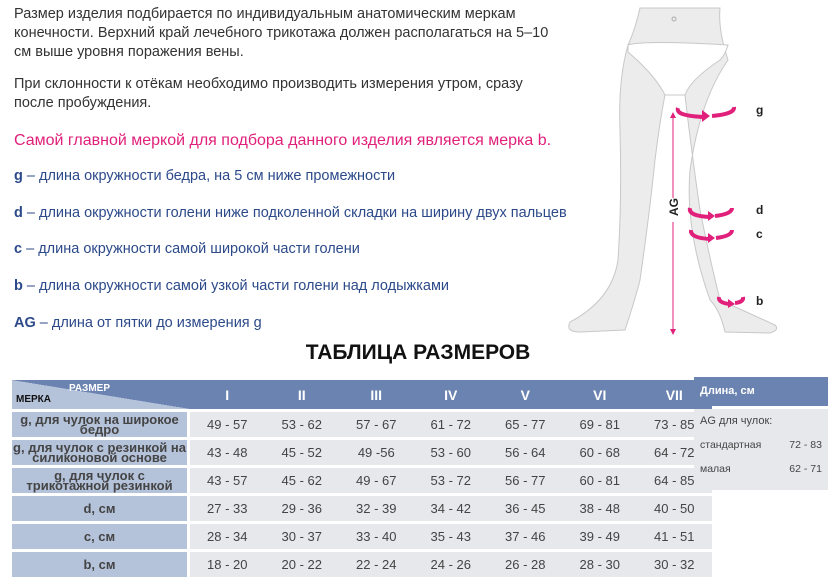 The width and height of the screenshot is (836, 580). Describe the element at coordinates (674, 508) in the screenshot. I see `table-cell: 40 - 50` at that location.